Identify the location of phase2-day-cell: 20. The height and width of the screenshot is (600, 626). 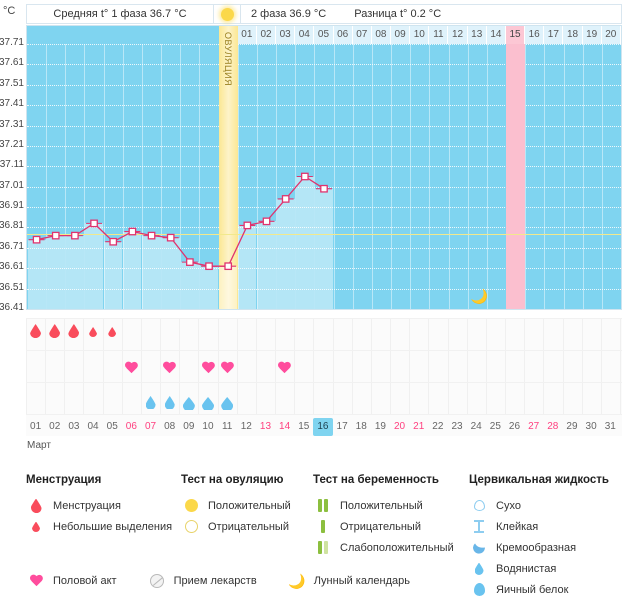
(611, 35).